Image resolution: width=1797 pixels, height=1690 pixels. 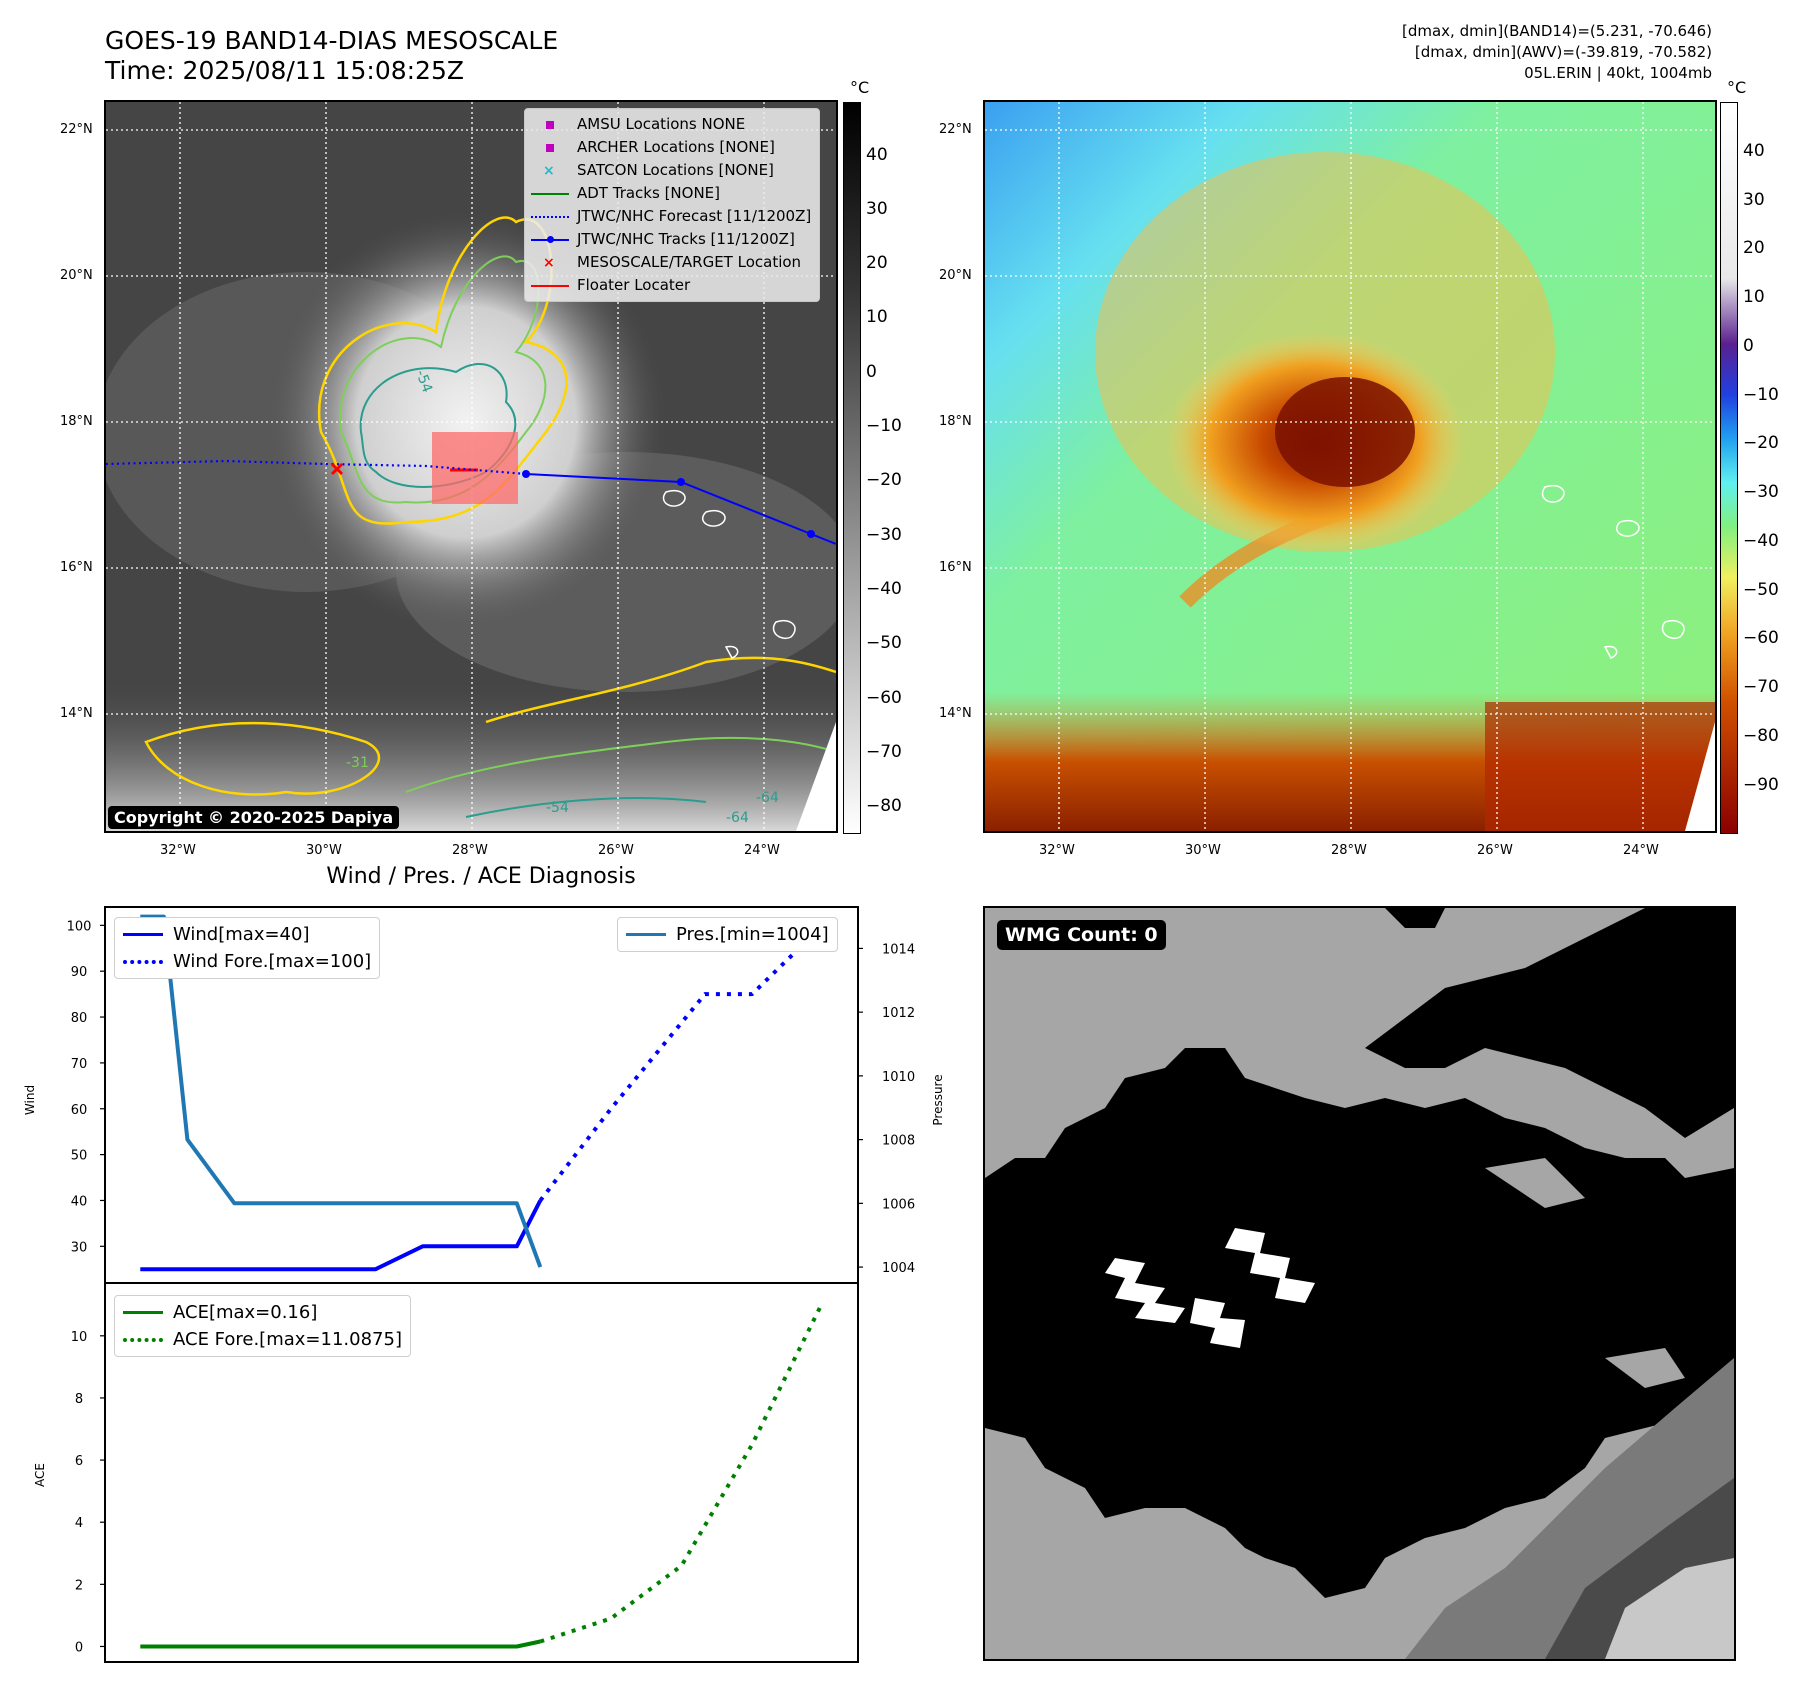 What do you see at coordinates (79, 1523) in the screenshot?
I see `ace-ytick-label: 4` at bounding box center [79, 1523].